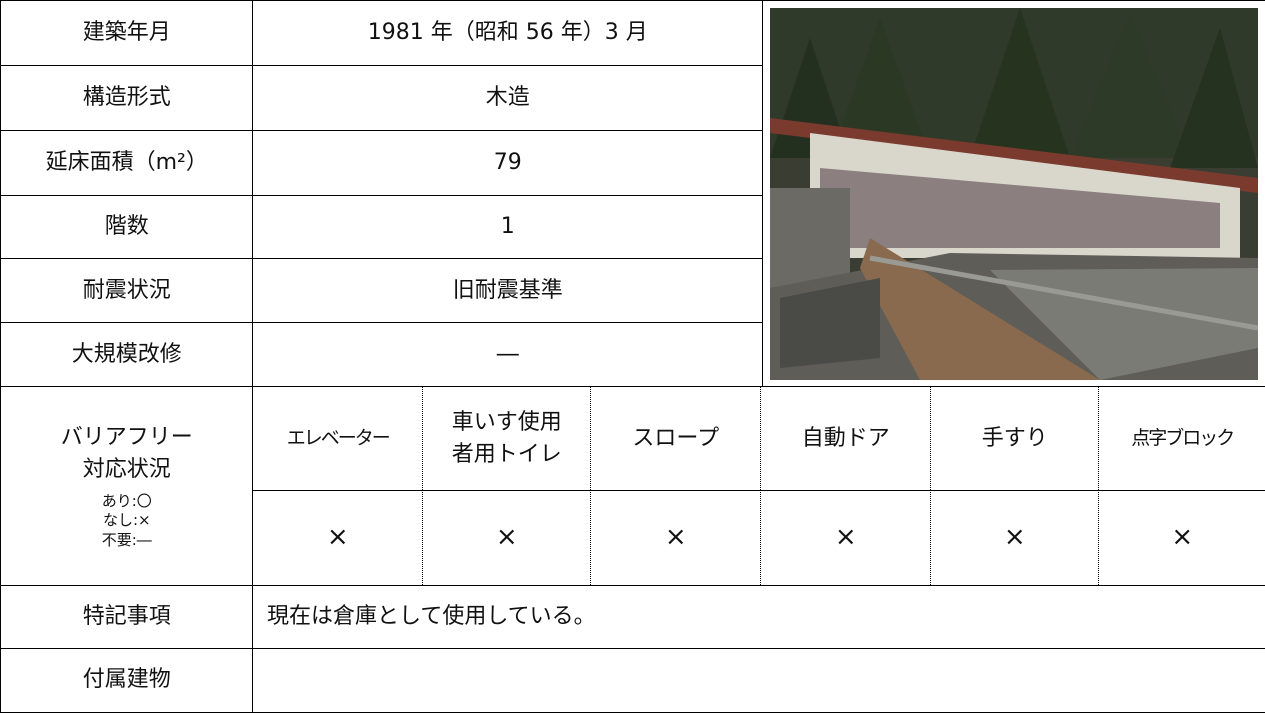  I want to click on item-name-line: 者用トイレ, so click(506, 454).